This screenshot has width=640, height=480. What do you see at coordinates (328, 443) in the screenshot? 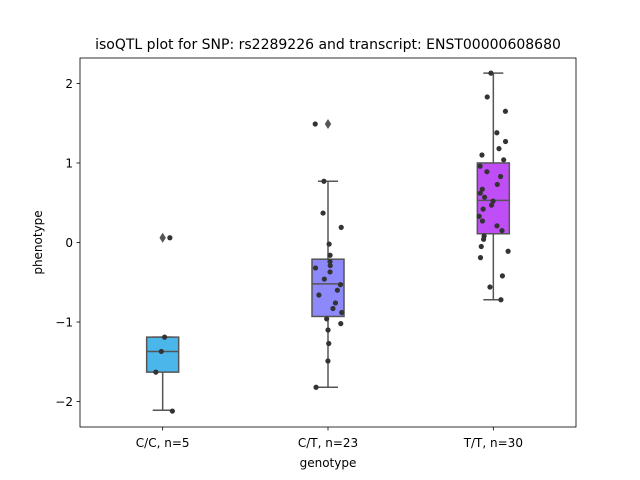
I see `x-tick-label: C/T, n=23` at bounding box center [328, 443].